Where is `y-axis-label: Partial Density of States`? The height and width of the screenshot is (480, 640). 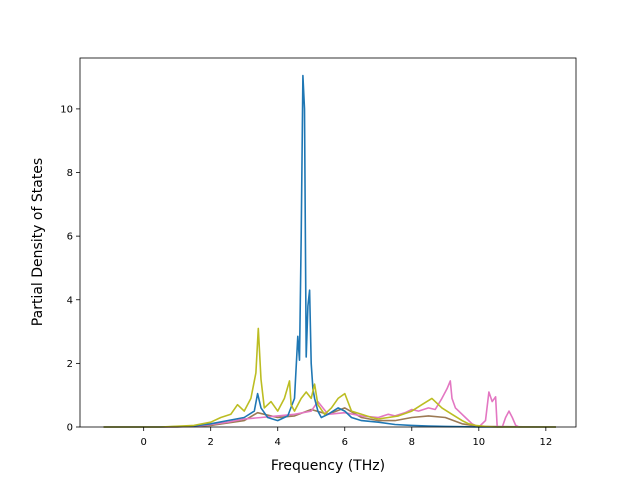
y-axis-label: Partial Density of States is located at coordinates (38, 242).